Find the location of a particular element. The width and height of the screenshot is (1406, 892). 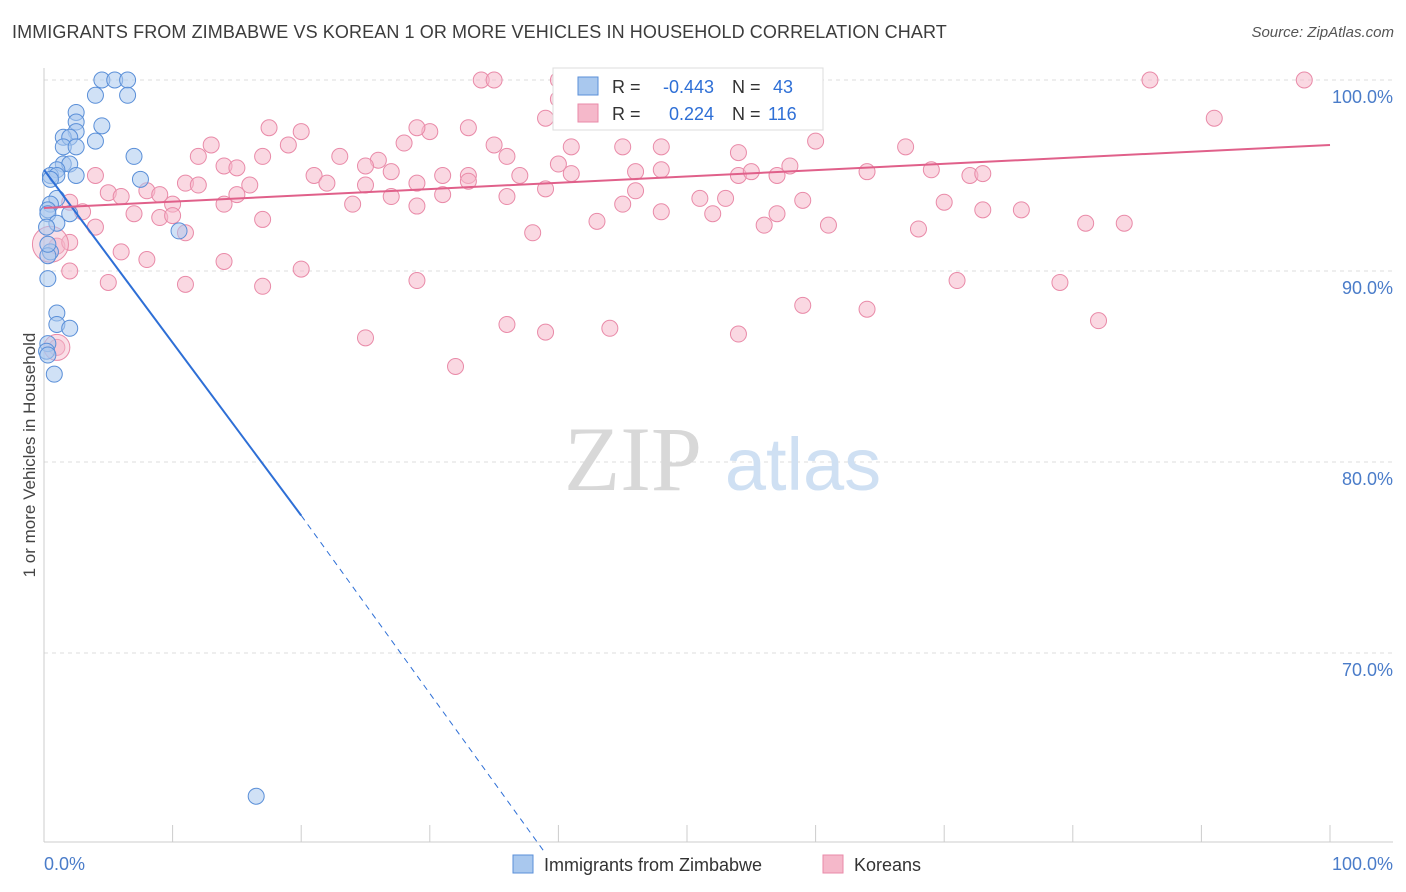

legend-swatch-pink is located at coordinates (588, 113).